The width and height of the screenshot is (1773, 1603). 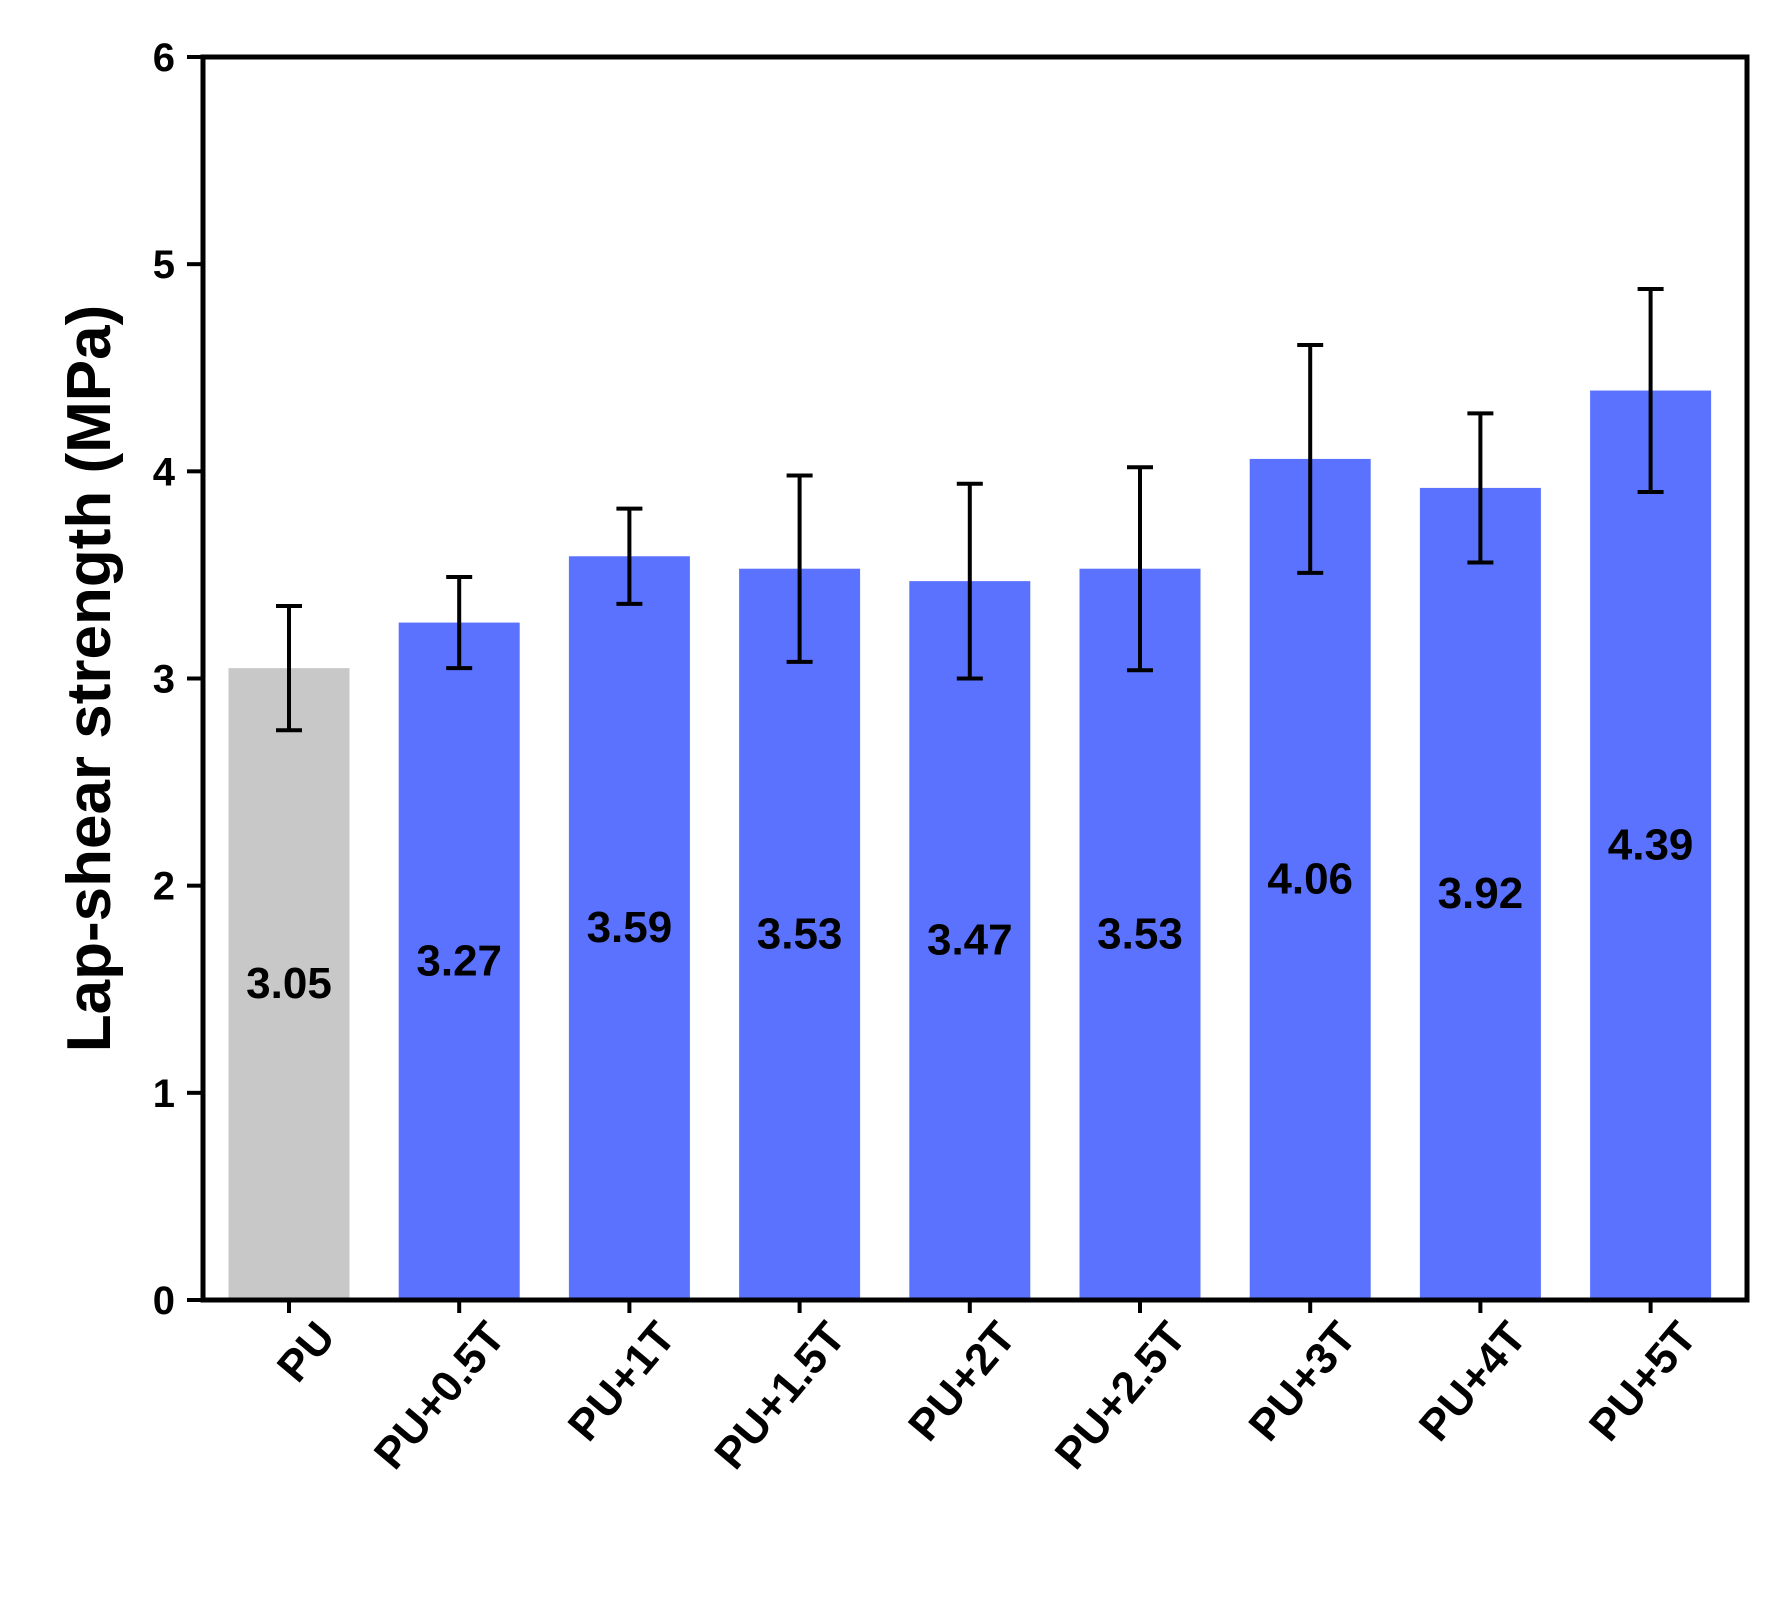 I want to click on y-tick-label: 0, so click(x=164, y=1301).